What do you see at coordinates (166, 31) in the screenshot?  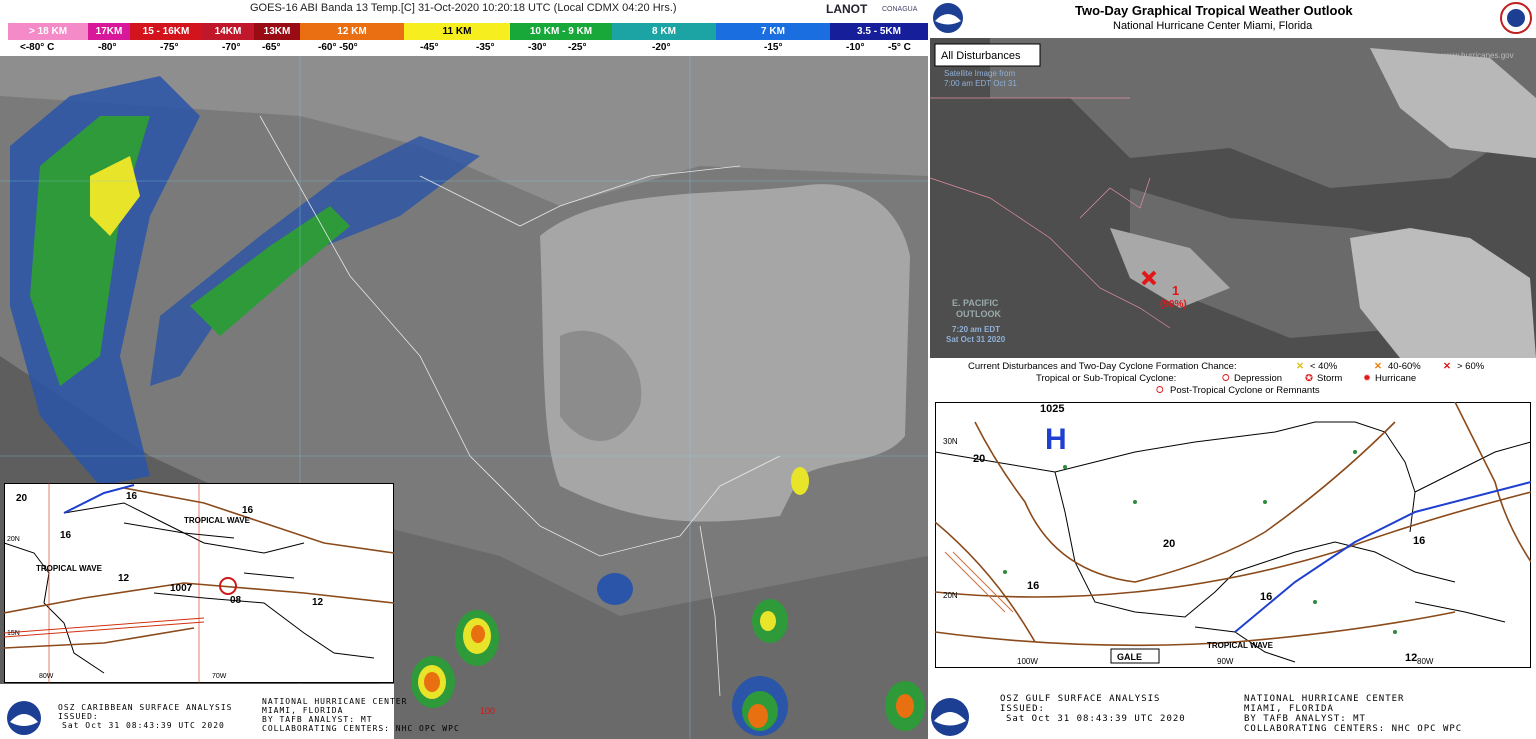 I see `height-key: 15 - 16KM` at bounding box center [166, 31].